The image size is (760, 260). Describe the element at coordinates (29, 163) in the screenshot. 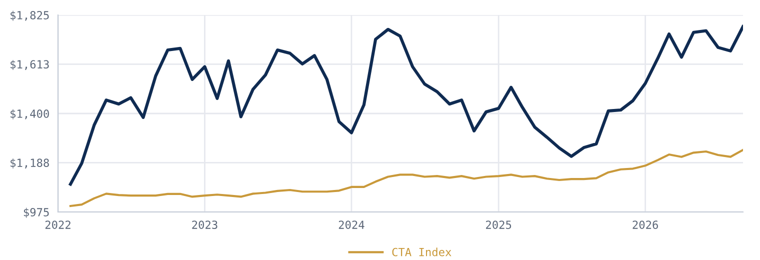

I see `y-tick-label: $1,188` at that location.